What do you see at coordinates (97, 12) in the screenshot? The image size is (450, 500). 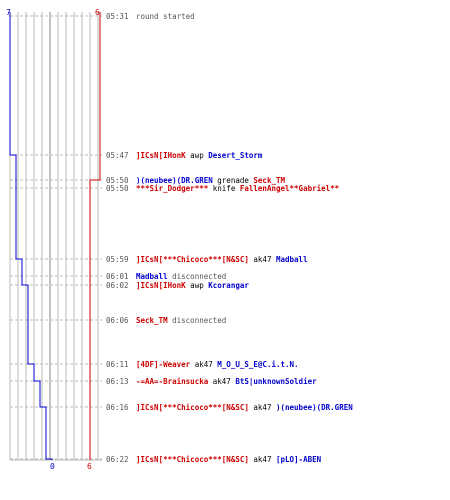 I see `team-b-start-count: 6` at bounding box center [97, 12].